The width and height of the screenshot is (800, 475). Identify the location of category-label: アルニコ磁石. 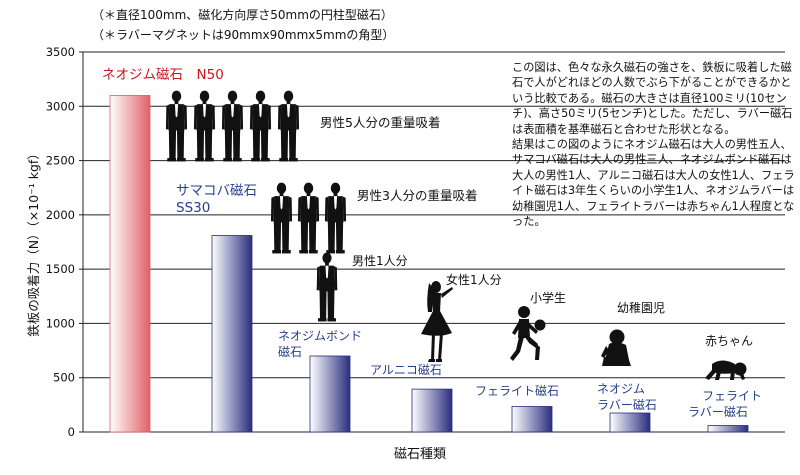
(406, 369).